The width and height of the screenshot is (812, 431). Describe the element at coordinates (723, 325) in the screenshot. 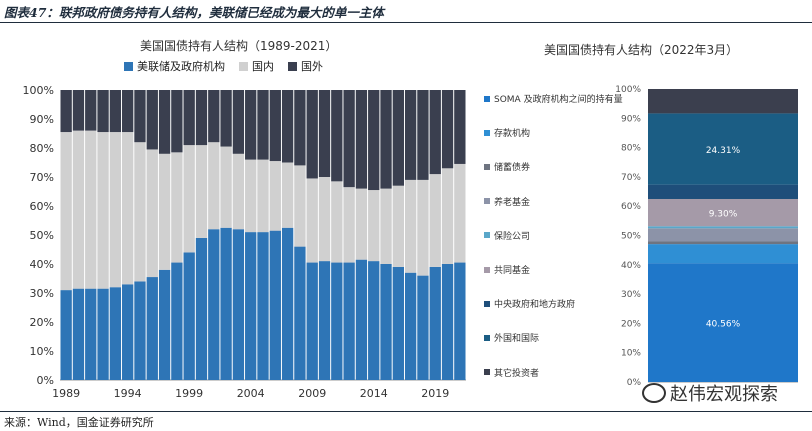

I see `segment-data-label: 40.56%` at that location.